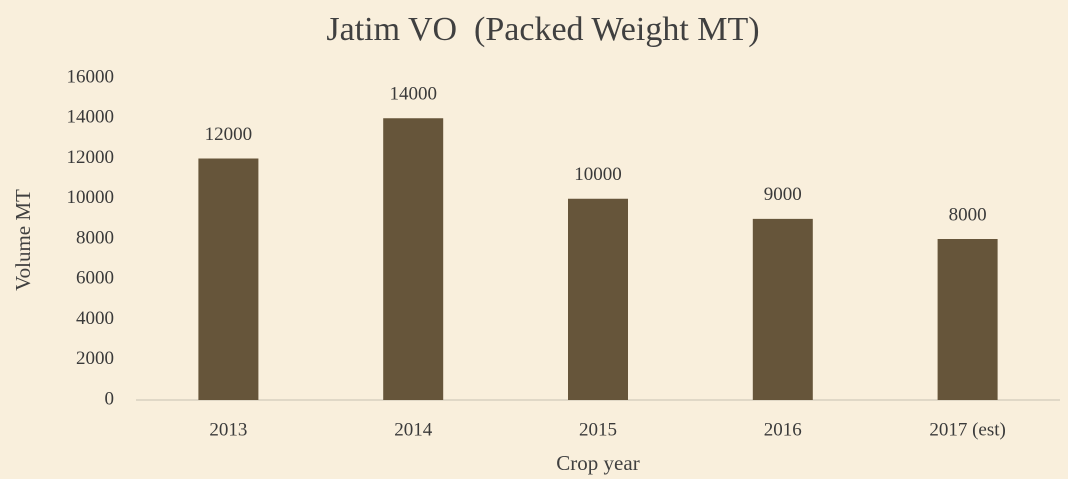 This screenshot has height=479, width=1068. I want to click on y-tick-label: 10000, so click(91, 197).